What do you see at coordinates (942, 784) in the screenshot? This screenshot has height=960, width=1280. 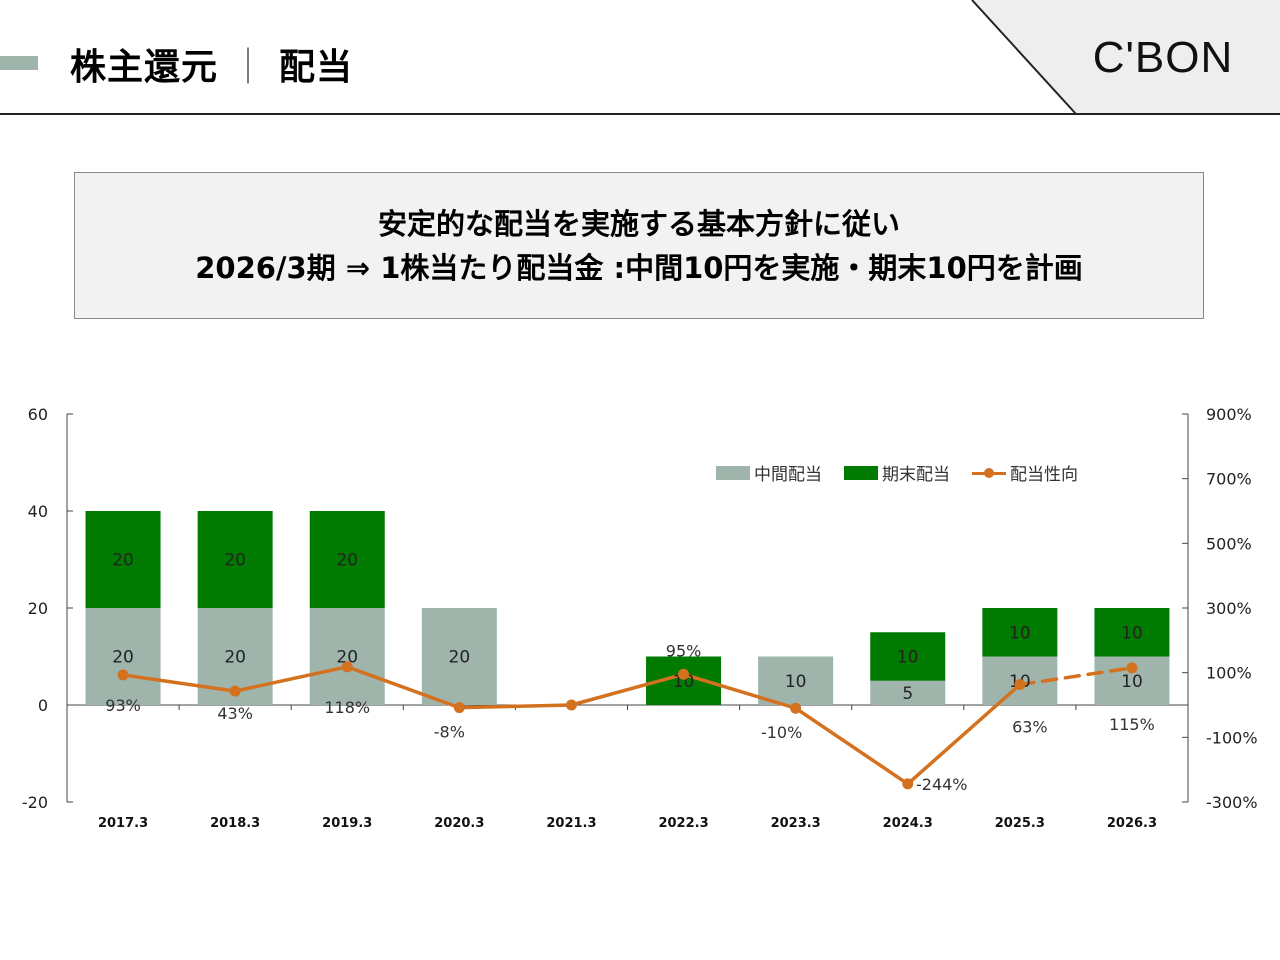 I see `payout-label: -244%` at bounding box center [942, 784].